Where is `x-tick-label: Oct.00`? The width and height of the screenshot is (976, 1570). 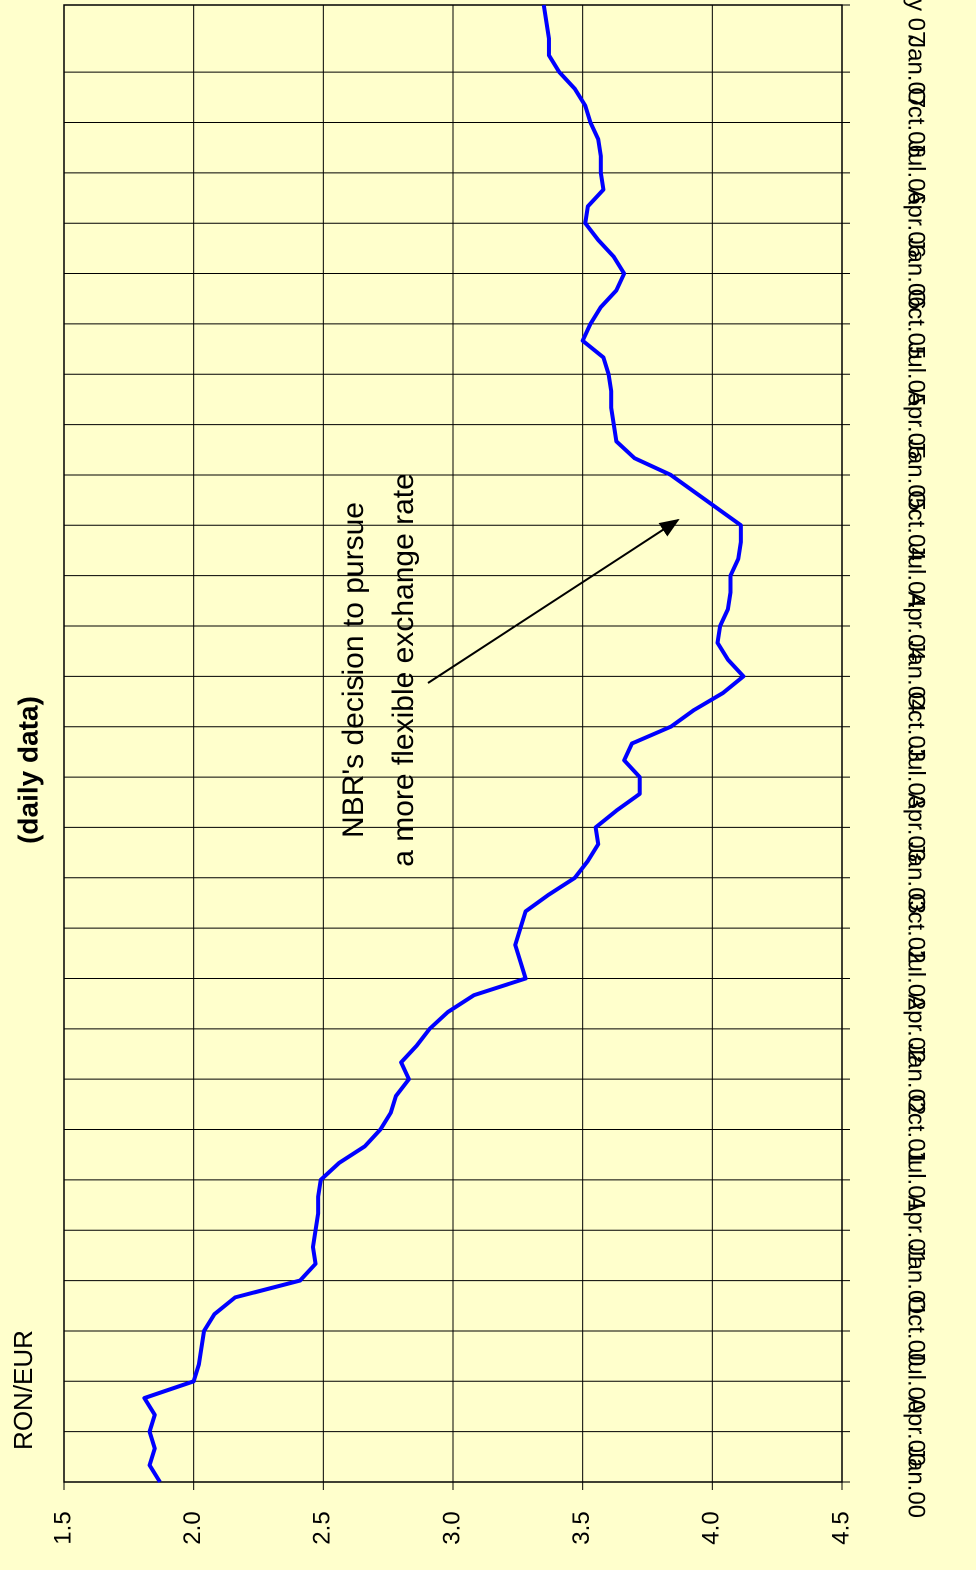 x-tick-label: Oct.00 is located at coordinates (916, 1331).